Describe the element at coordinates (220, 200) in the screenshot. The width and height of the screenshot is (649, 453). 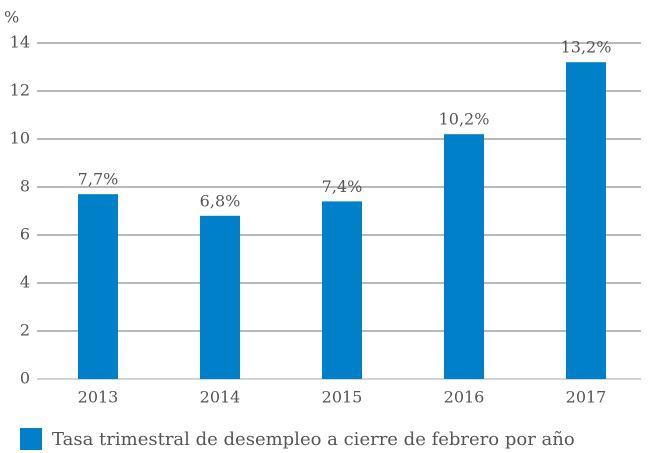
I see `value-label: 6,8%` at that location.